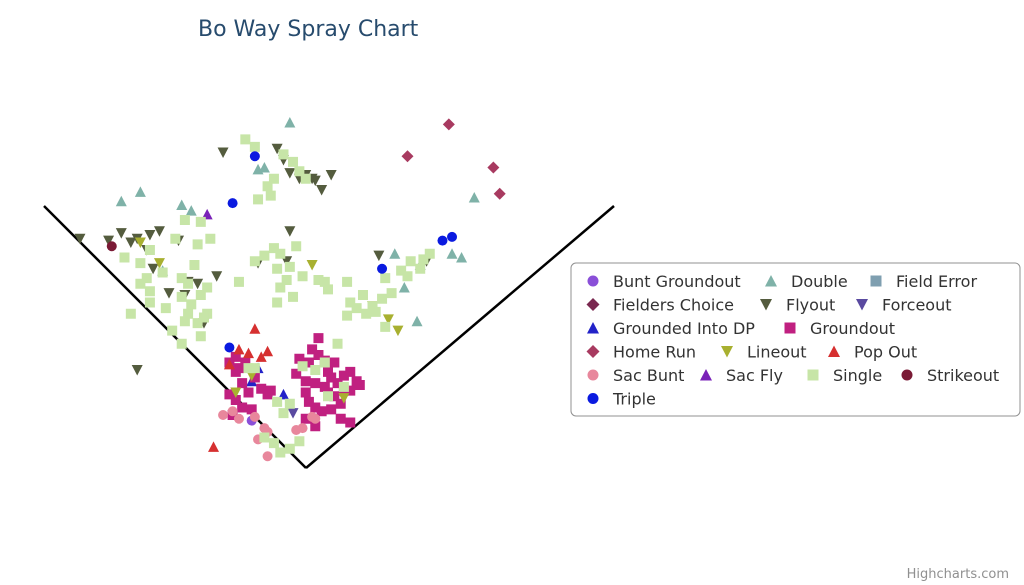  What do you see at coordinates (111, 246) in the screenshot?
I see `point-strikeout` at bounding box center [111, 246].